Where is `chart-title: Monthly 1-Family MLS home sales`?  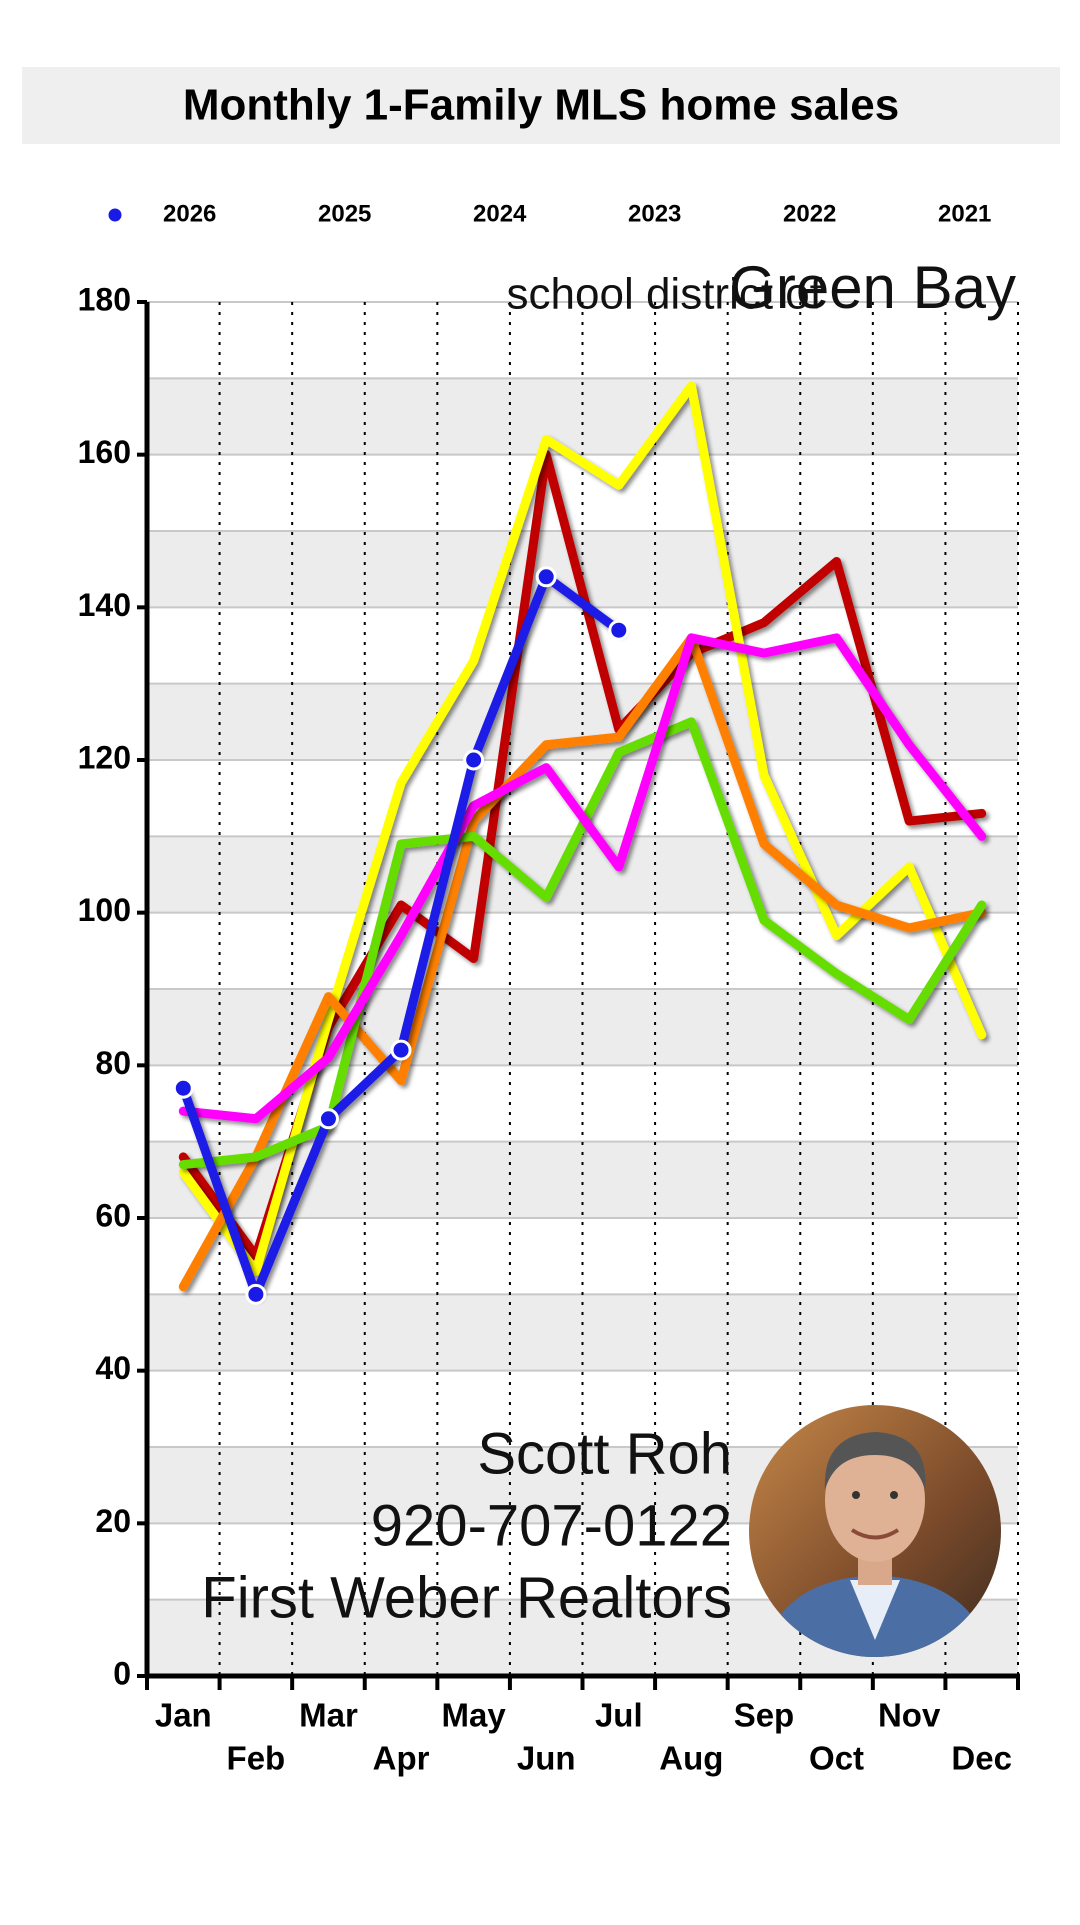
chart-title: Monthly 1-Family MLS home sales is located at coordinates (541, 105).